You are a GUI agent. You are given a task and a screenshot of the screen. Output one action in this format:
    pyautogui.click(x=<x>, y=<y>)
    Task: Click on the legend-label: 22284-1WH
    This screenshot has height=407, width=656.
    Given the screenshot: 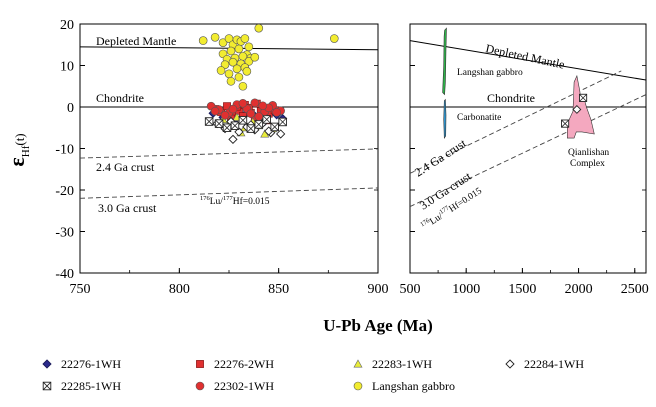 What is the action you would take?
    pyautogui.click(x=554, y=364)
    